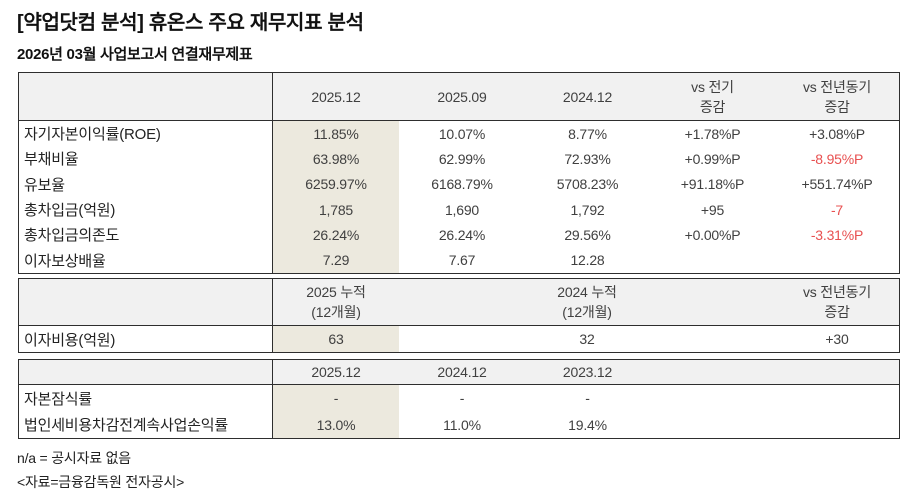  What do you see at coordinates (336, 302) in the screenshot?
I see `col-header-2025-cumulative: 2025 누적 (12개월)` at bounding box center [336, 302].